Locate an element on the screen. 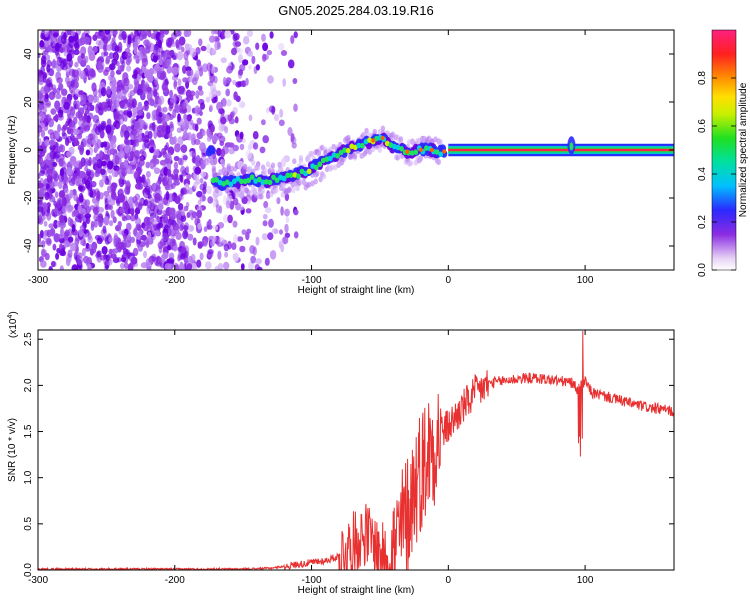 This screenshot has height=600, width=750. snr-x-tick-label: 100 is located at coordinates (585, 580).